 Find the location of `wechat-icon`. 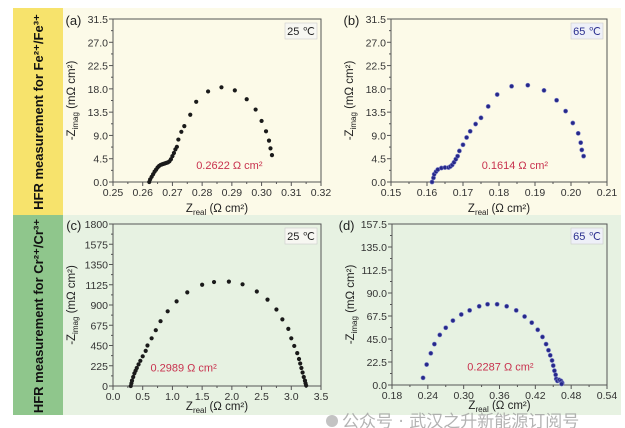

wechat-icon is located at coordinates (332, 421).